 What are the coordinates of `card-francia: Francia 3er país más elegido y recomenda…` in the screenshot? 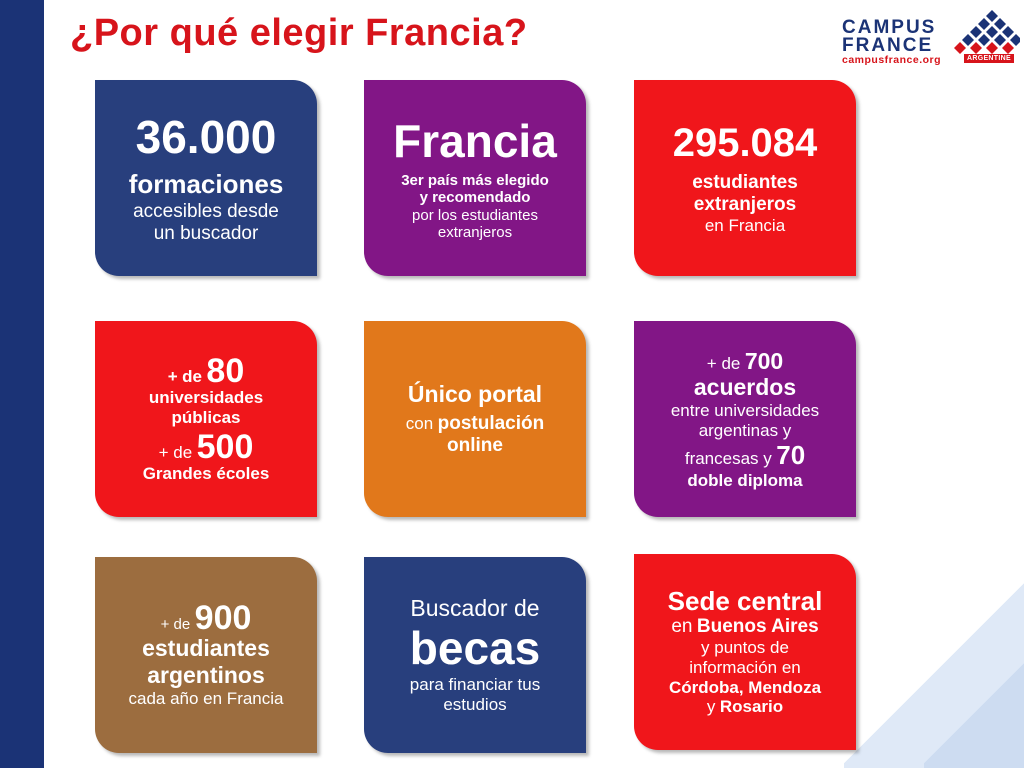 It's located at (475, 178).